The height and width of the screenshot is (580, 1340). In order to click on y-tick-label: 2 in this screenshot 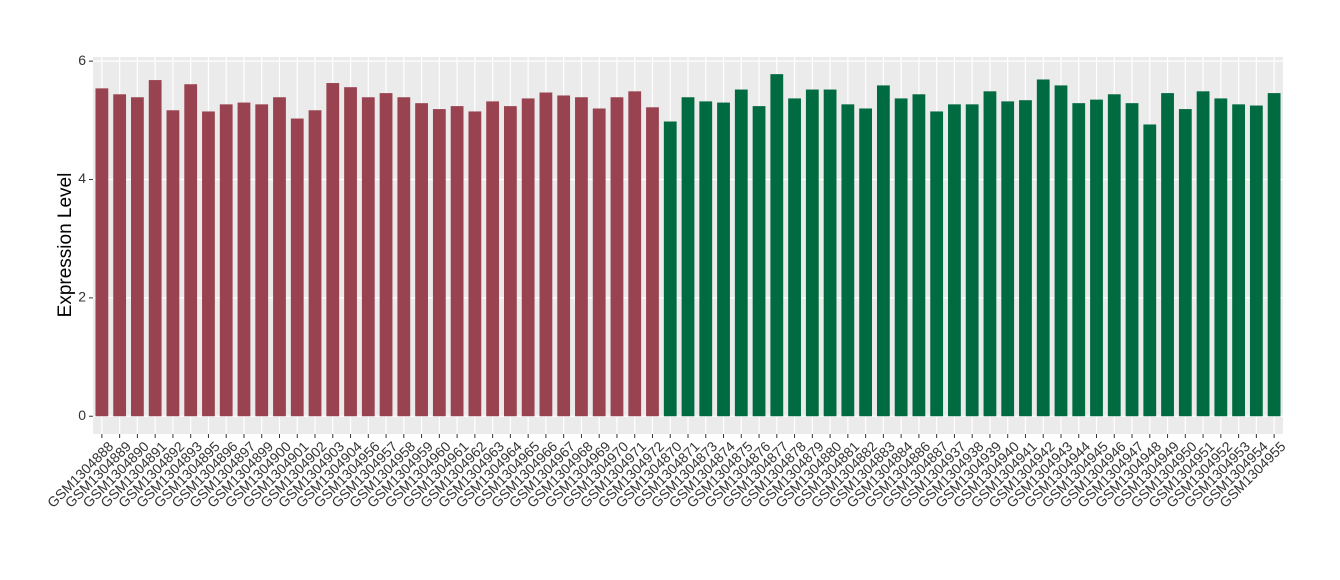, I will do `click(82, 297)`.